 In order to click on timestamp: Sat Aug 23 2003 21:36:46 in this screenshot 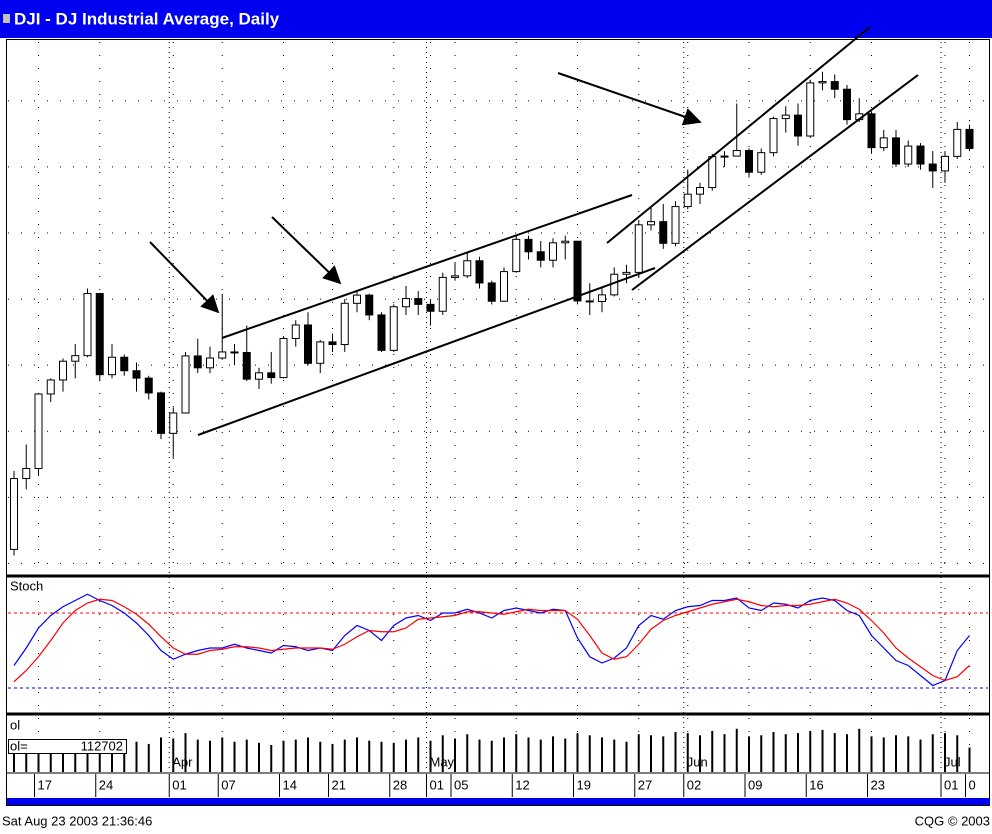, I will do `click(77, 820)`.